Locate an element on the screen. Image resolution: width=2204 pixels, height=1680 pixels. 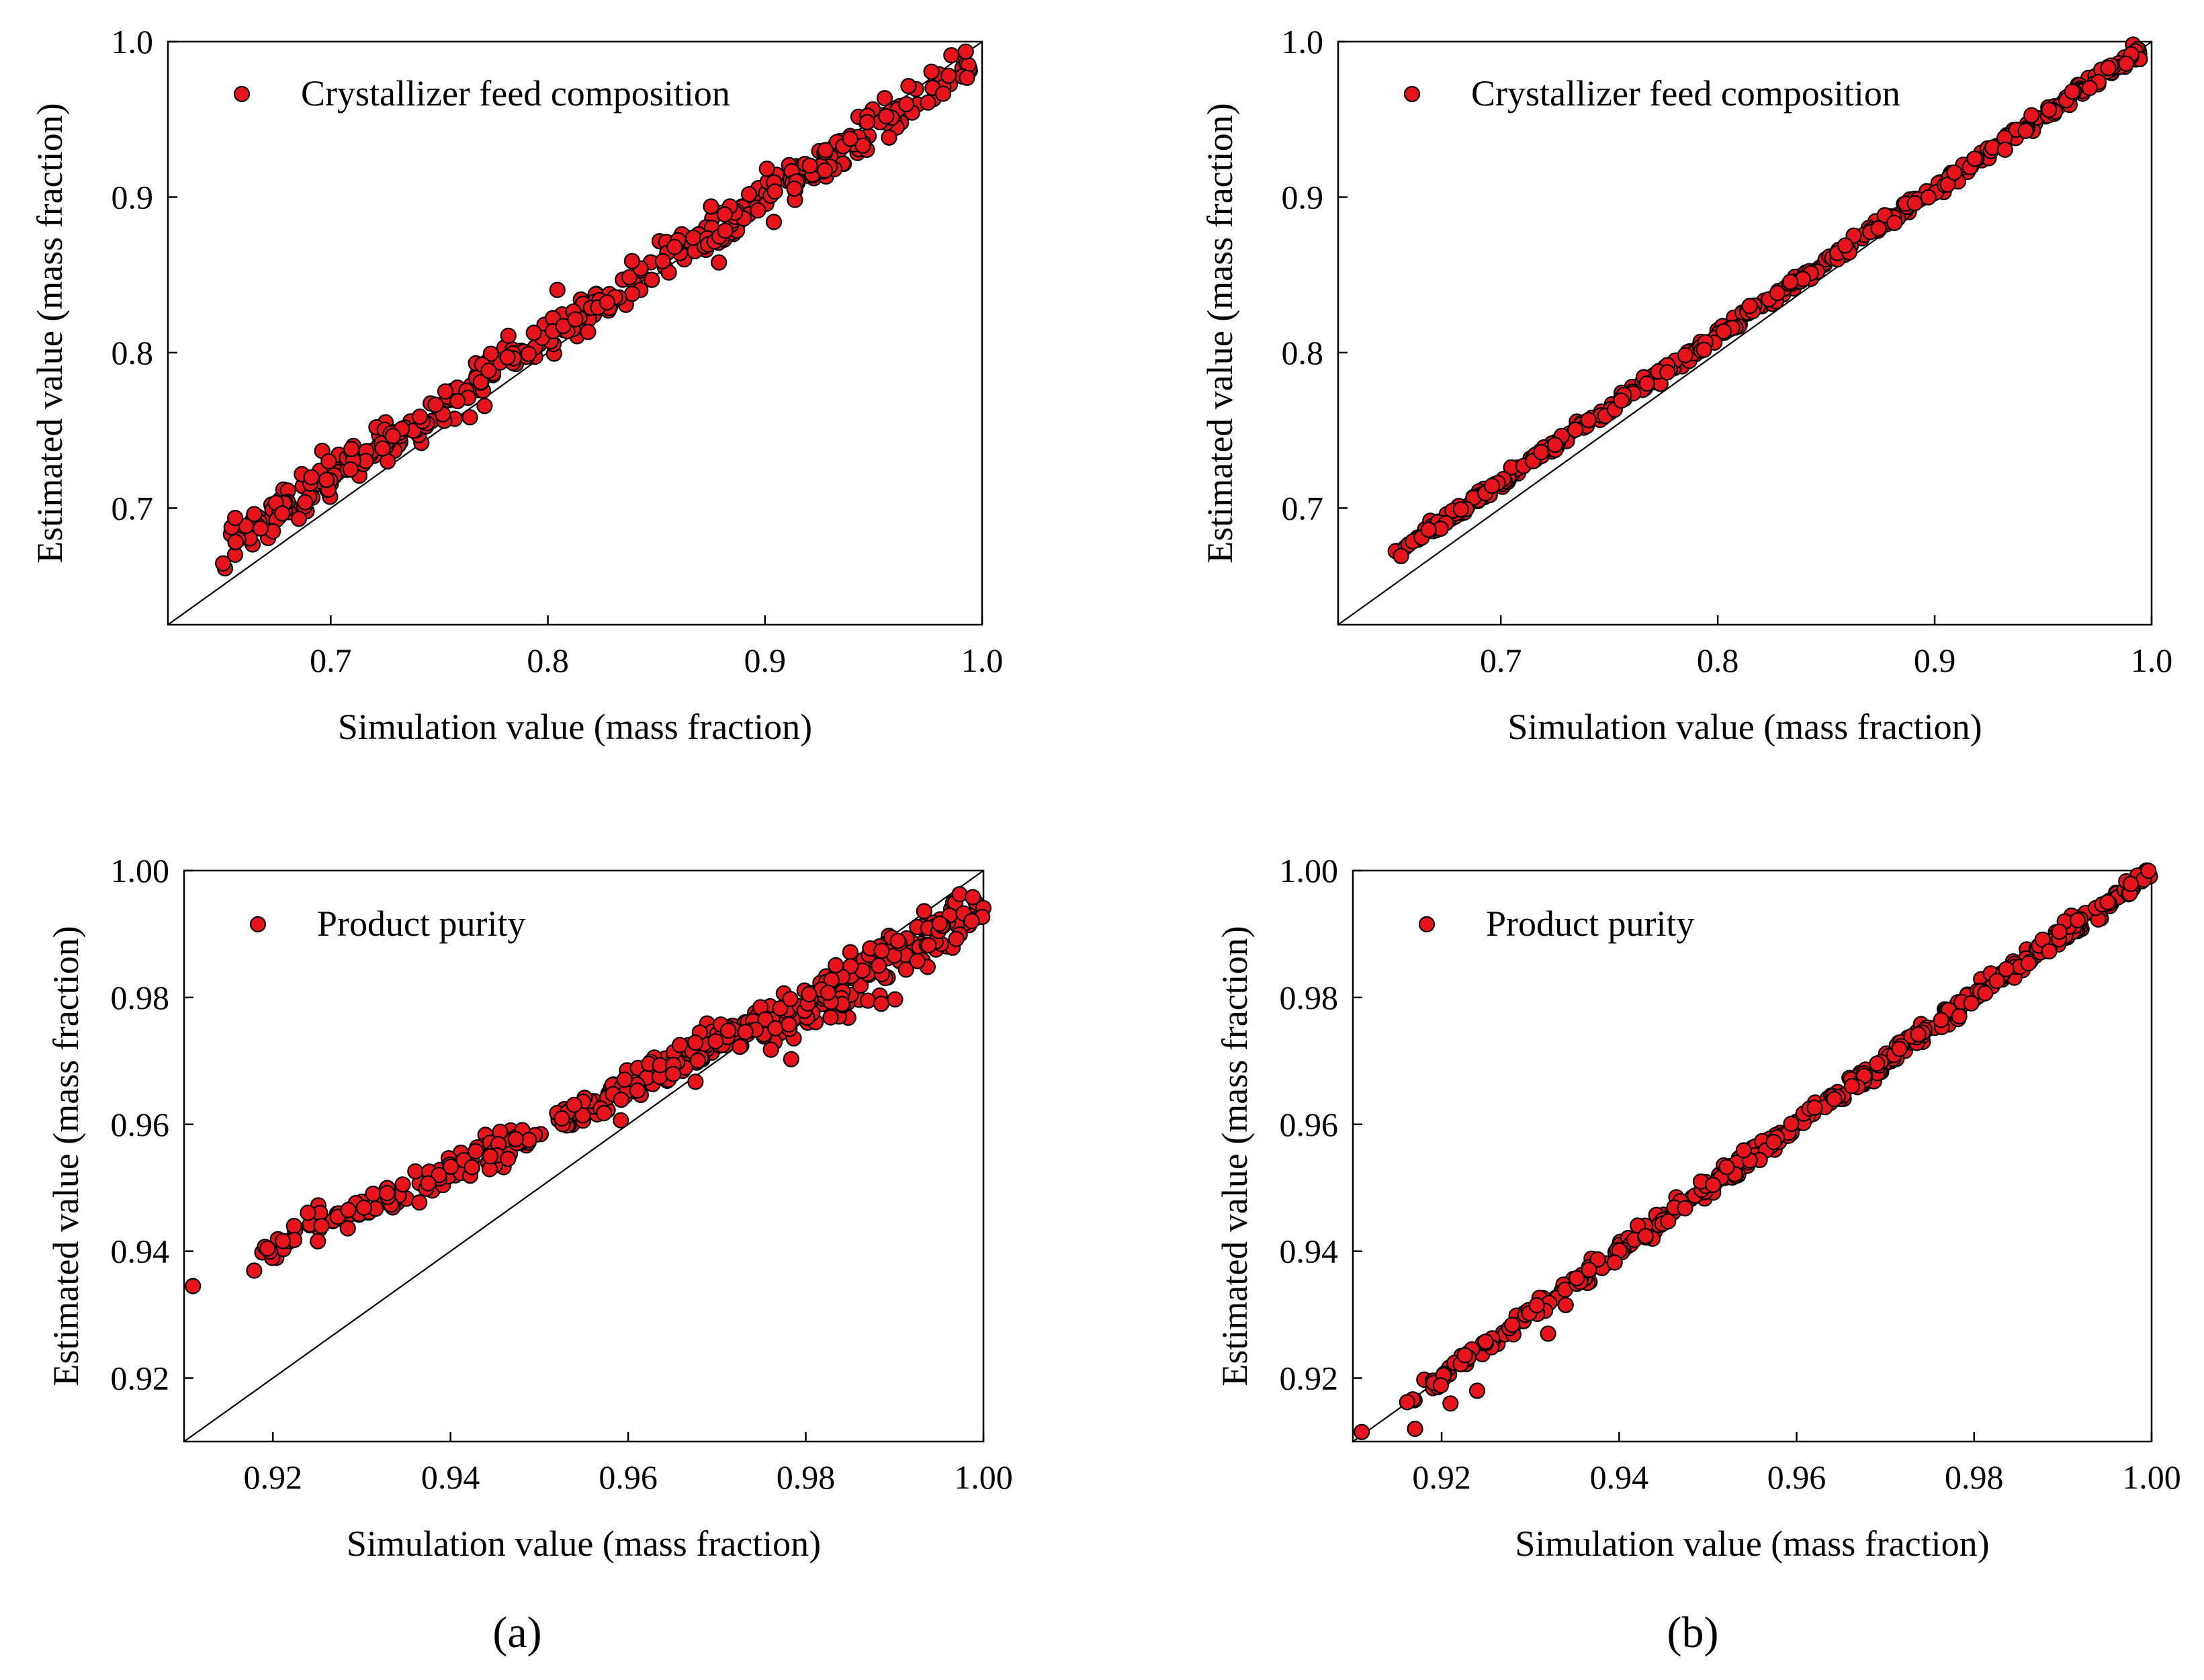
x-tick-label: 0.96 is located at coordinates (1796, 1477).